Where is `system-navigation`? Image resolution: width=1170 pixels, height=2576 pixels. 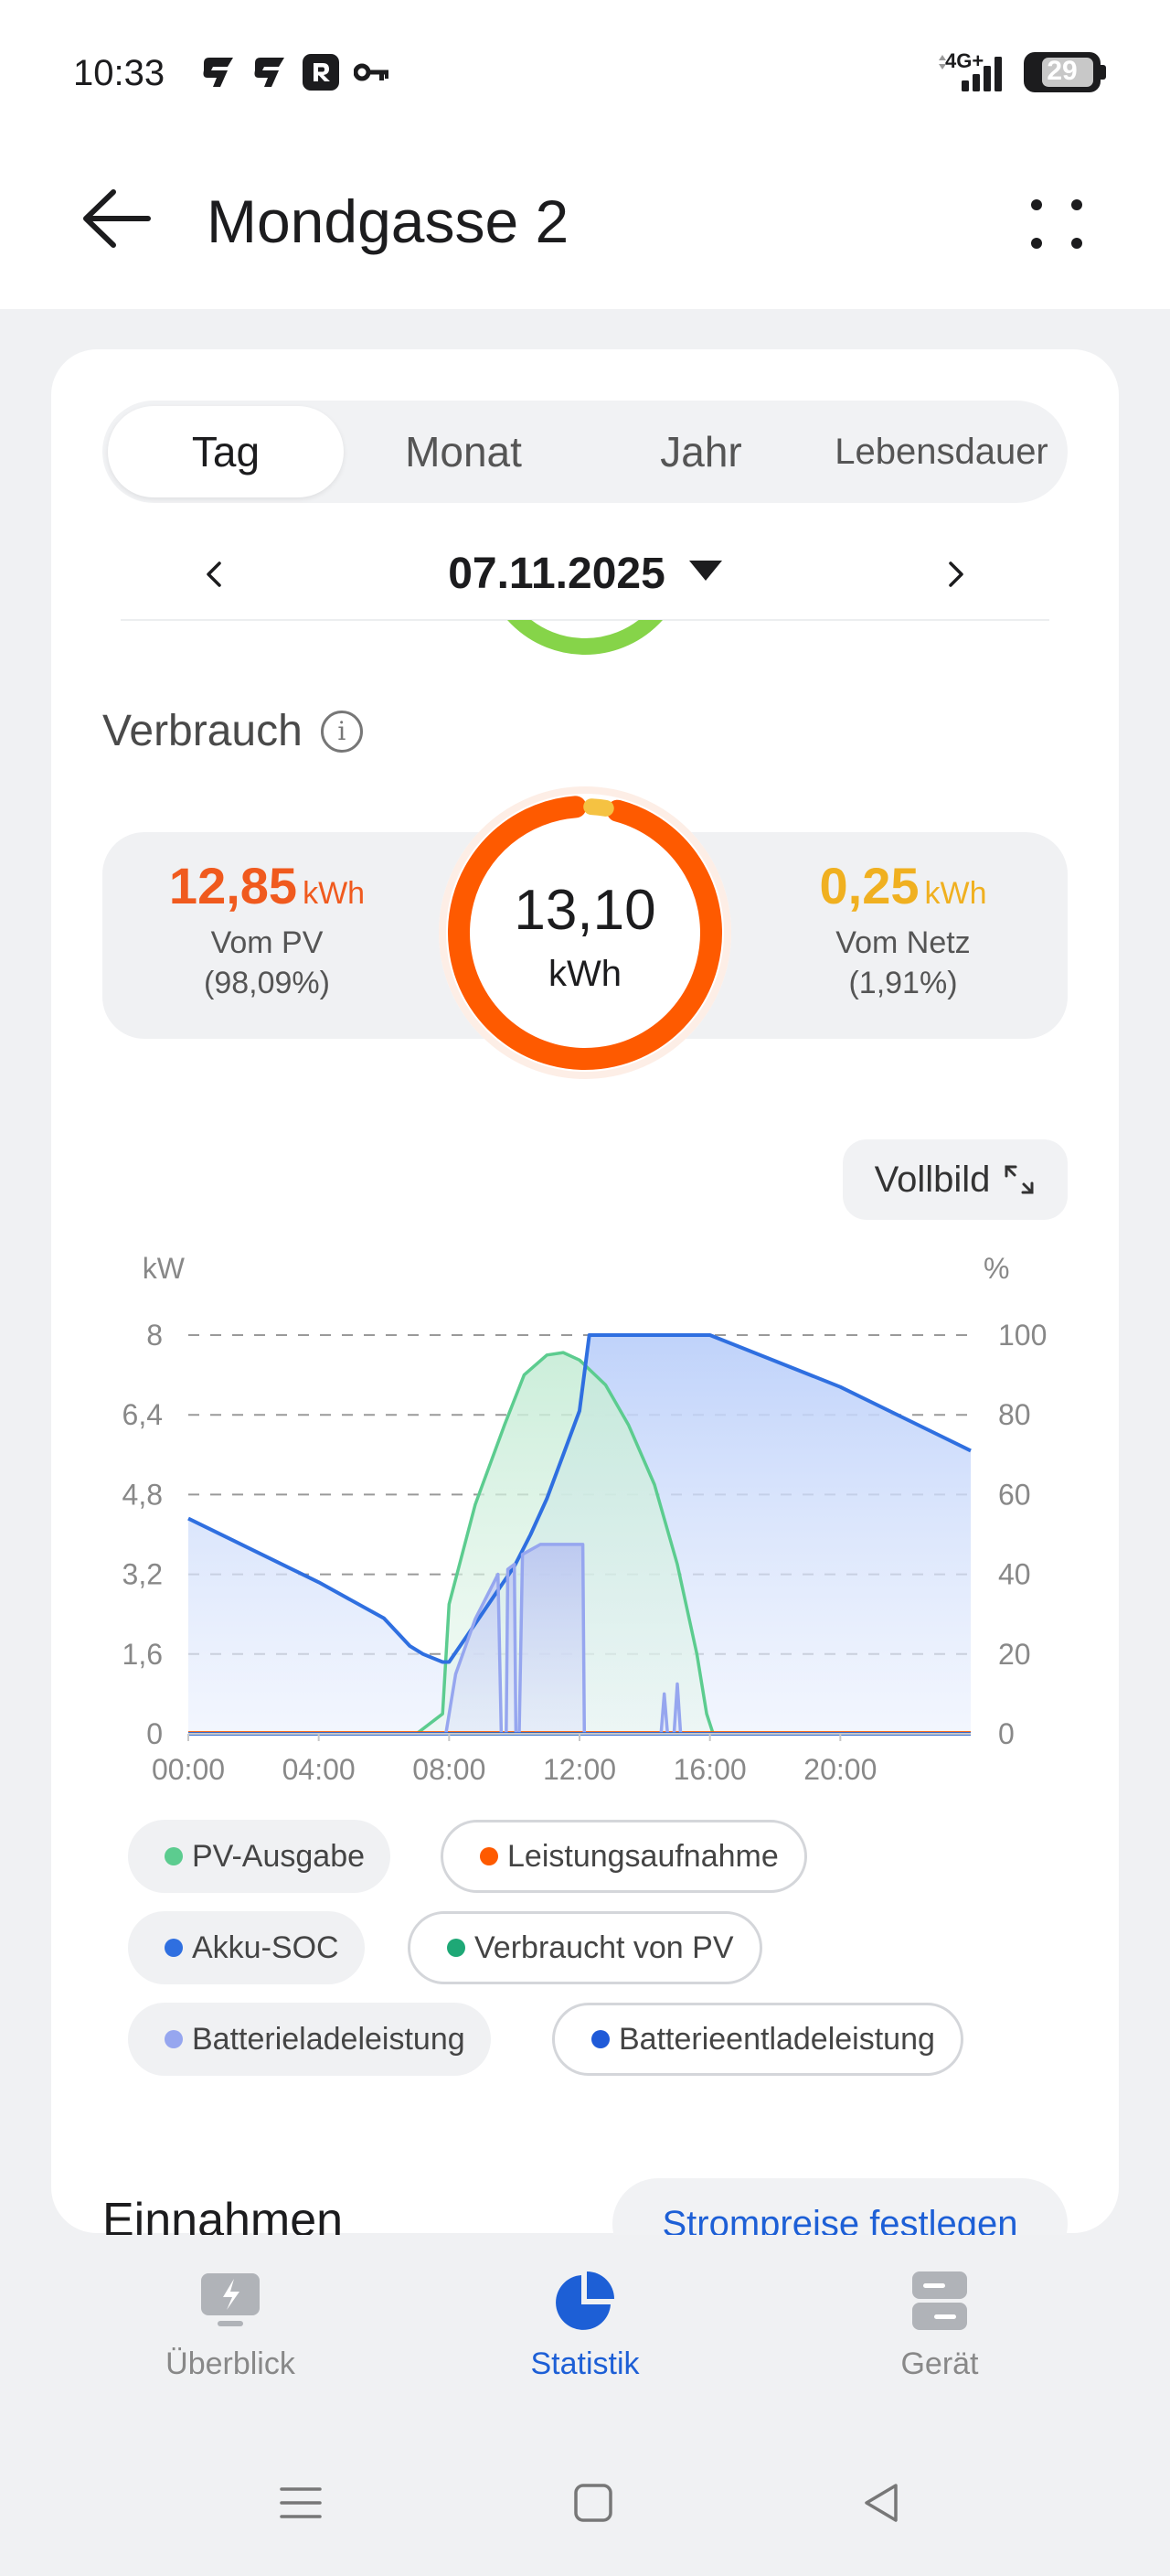 system-navigation is located at coordinates (585, 2497).